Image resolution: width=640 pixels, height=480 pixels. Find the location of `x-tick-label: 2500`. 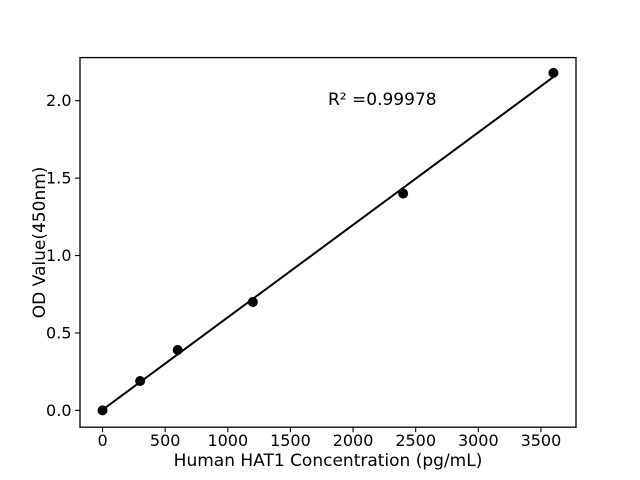

x-tick-label: 2500 is located at coordinates (415, 440).